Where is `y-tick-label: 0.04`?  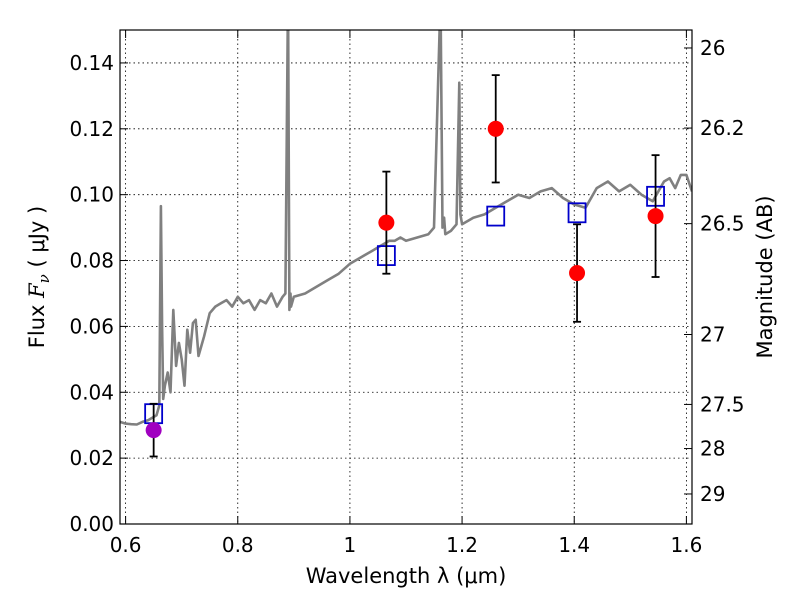
y-tick-label: 0.04 is located at coordinates (91, 392).